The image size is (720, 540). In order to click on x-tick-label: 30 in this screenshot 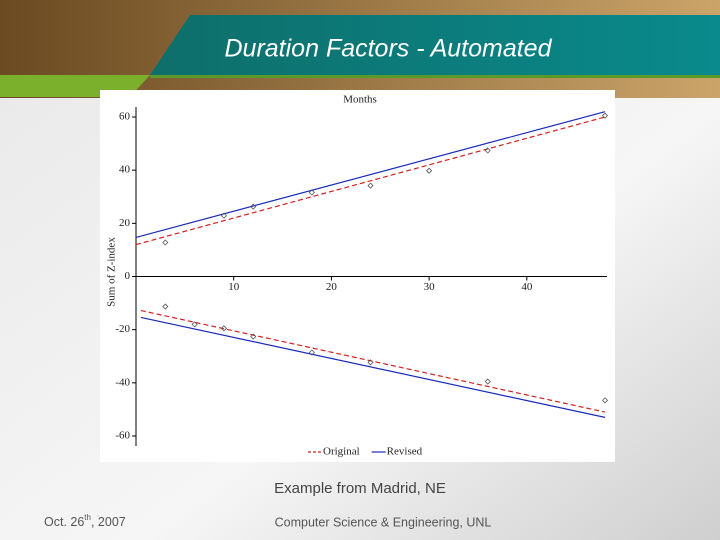, I will do `click(430, 287)`.